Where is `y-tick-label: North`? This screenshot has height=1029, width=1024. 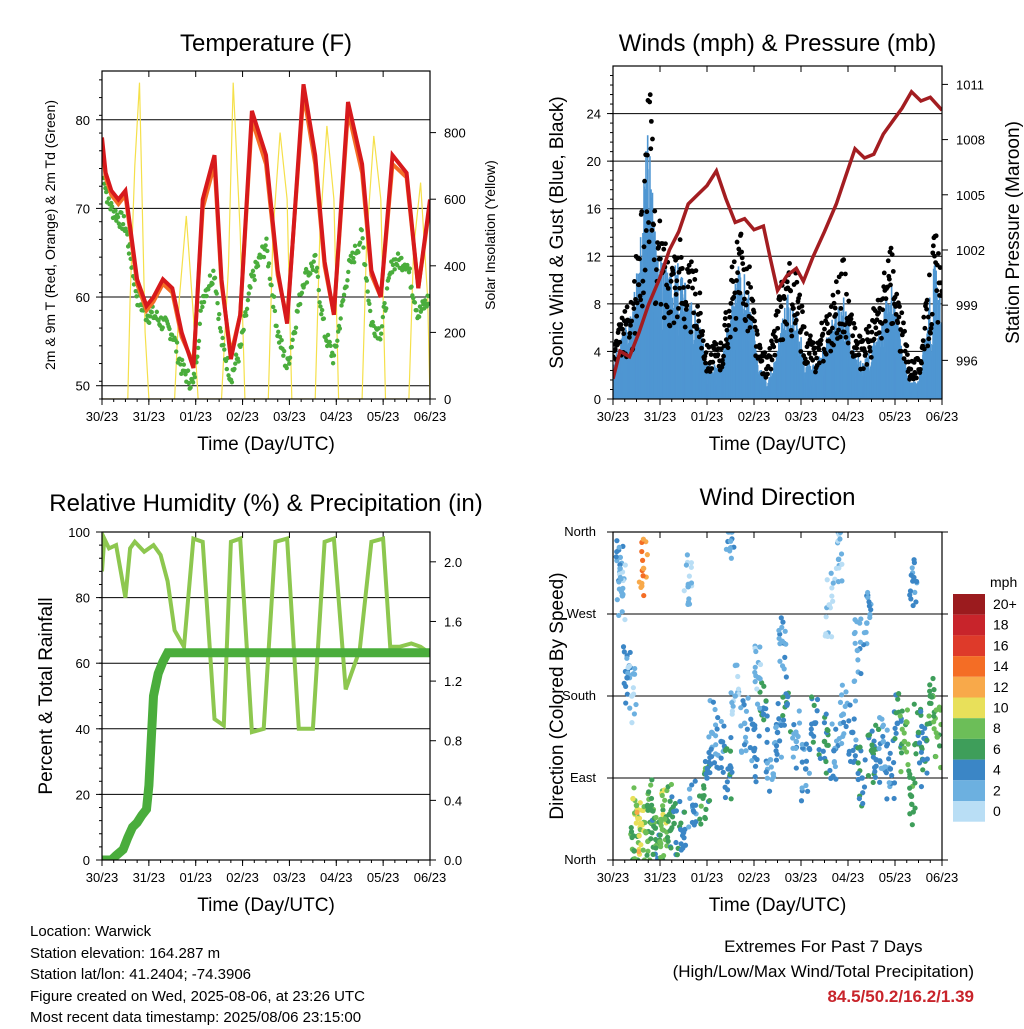 y-tick-label: North is located at coordinates (580, 859).